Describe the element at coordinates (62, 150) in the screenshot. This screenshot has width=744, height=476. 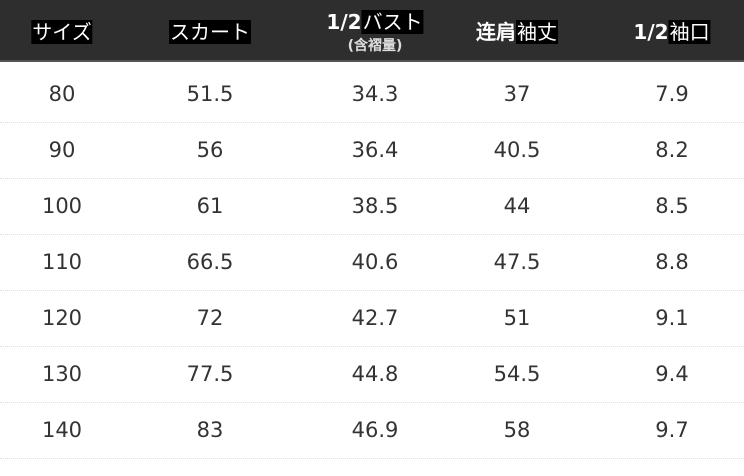
I see `table-cell: 90` at that location.